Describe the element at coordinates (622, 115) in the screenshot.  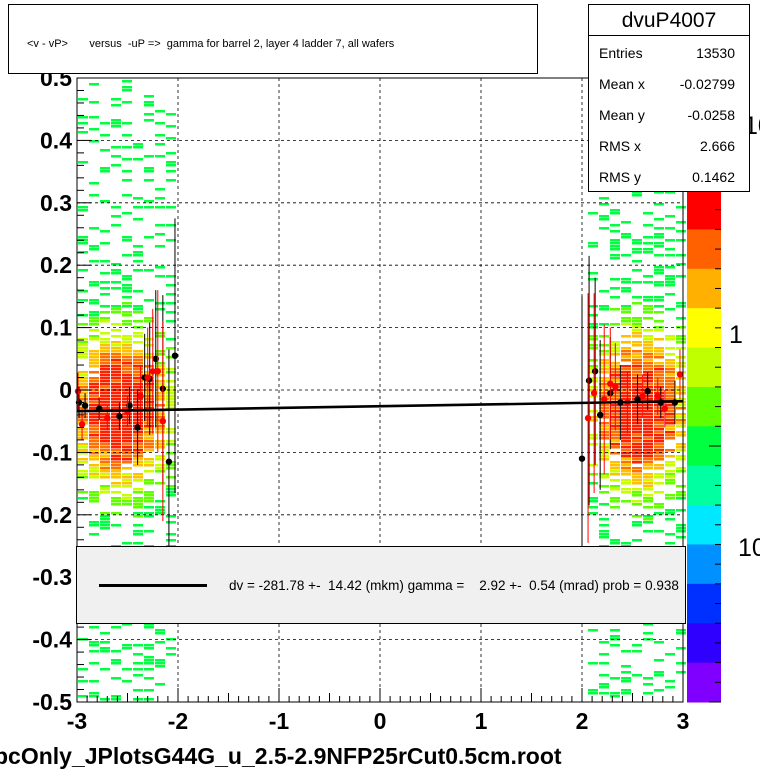
I see `stats-label: Mean y` at that location.